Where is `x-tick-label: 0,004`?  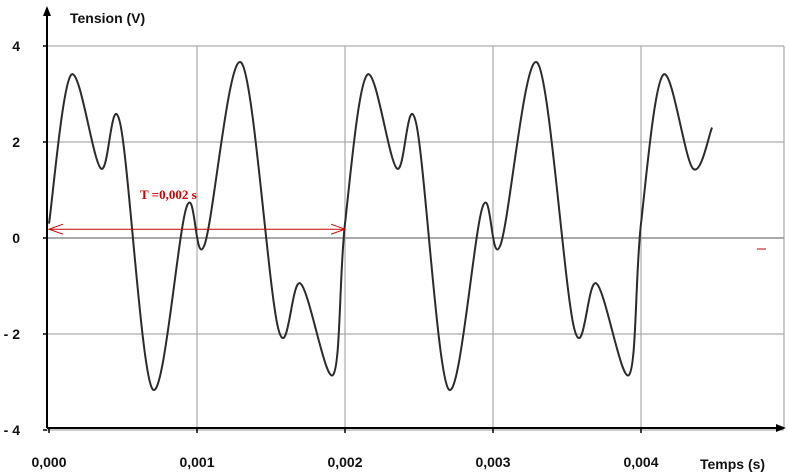 x-tick-label: 0,004 is located at coordinates (640, 462).